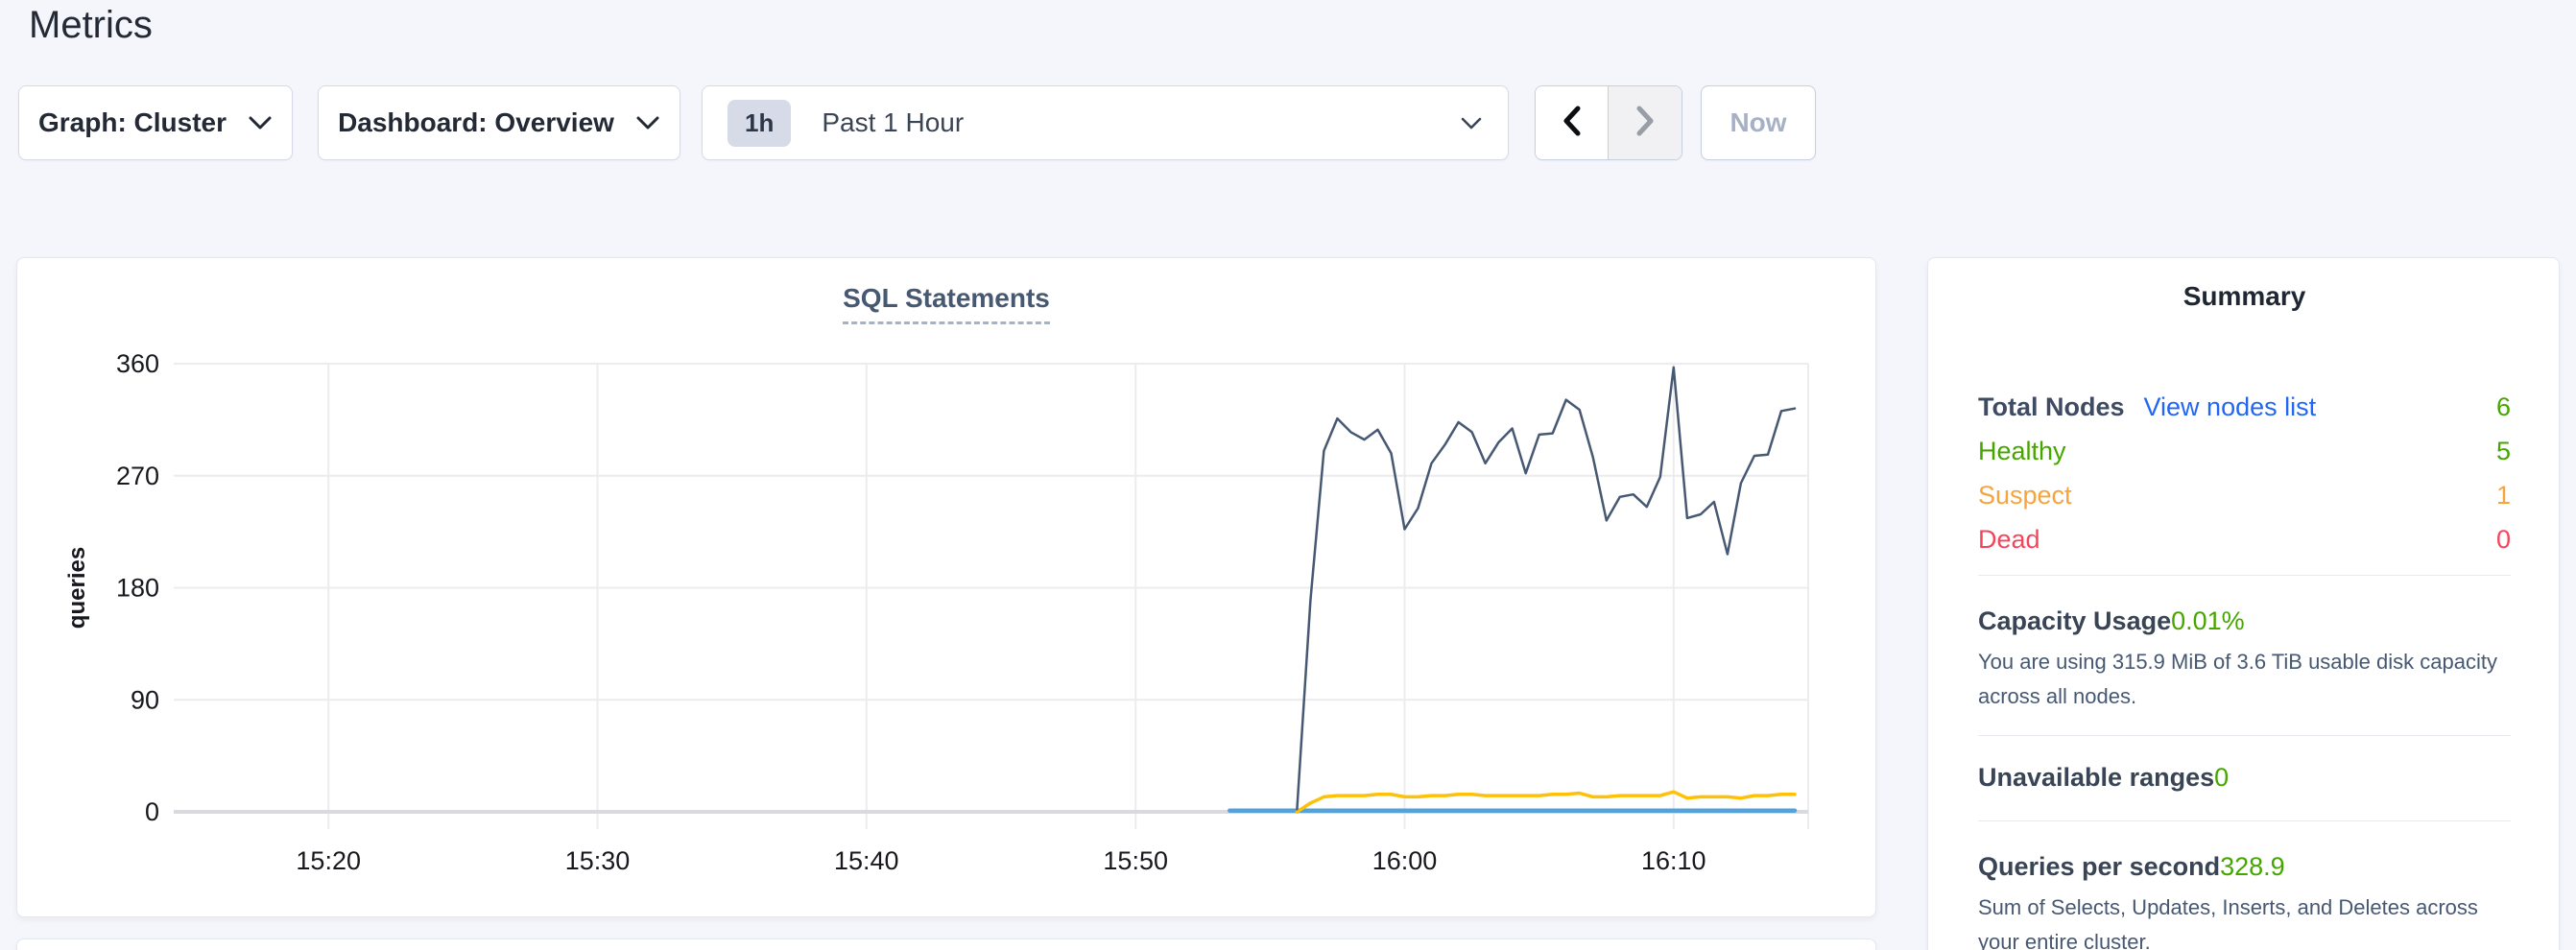  I want to click on y-axis-label: queries, so click(77, 588).